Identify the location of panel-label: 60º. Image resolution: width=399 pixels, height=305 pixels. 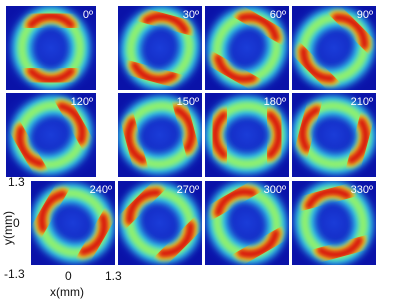
(278, 15).